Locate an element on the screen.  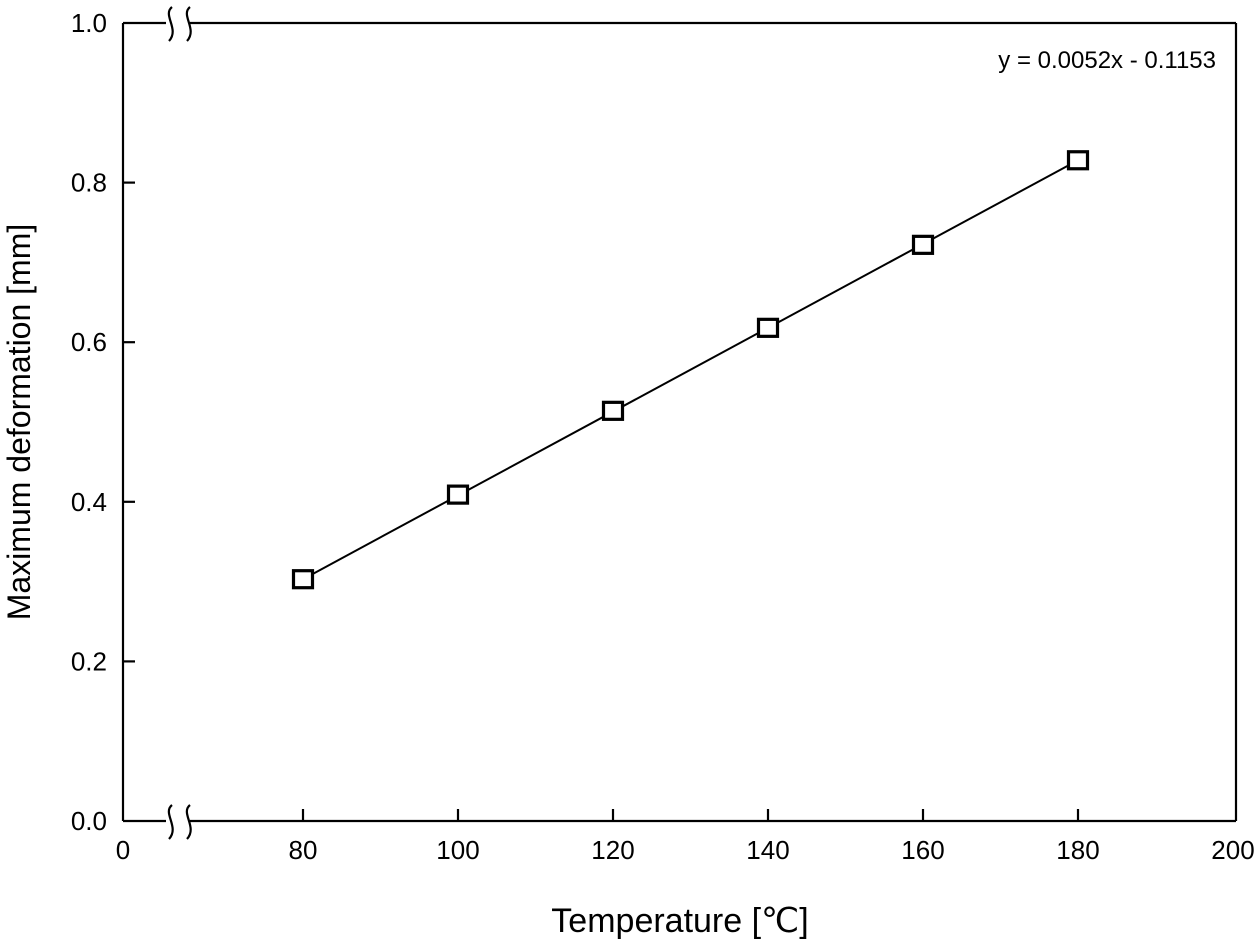
y-tick-label: 0.2 is located at coordinates (89, 661).